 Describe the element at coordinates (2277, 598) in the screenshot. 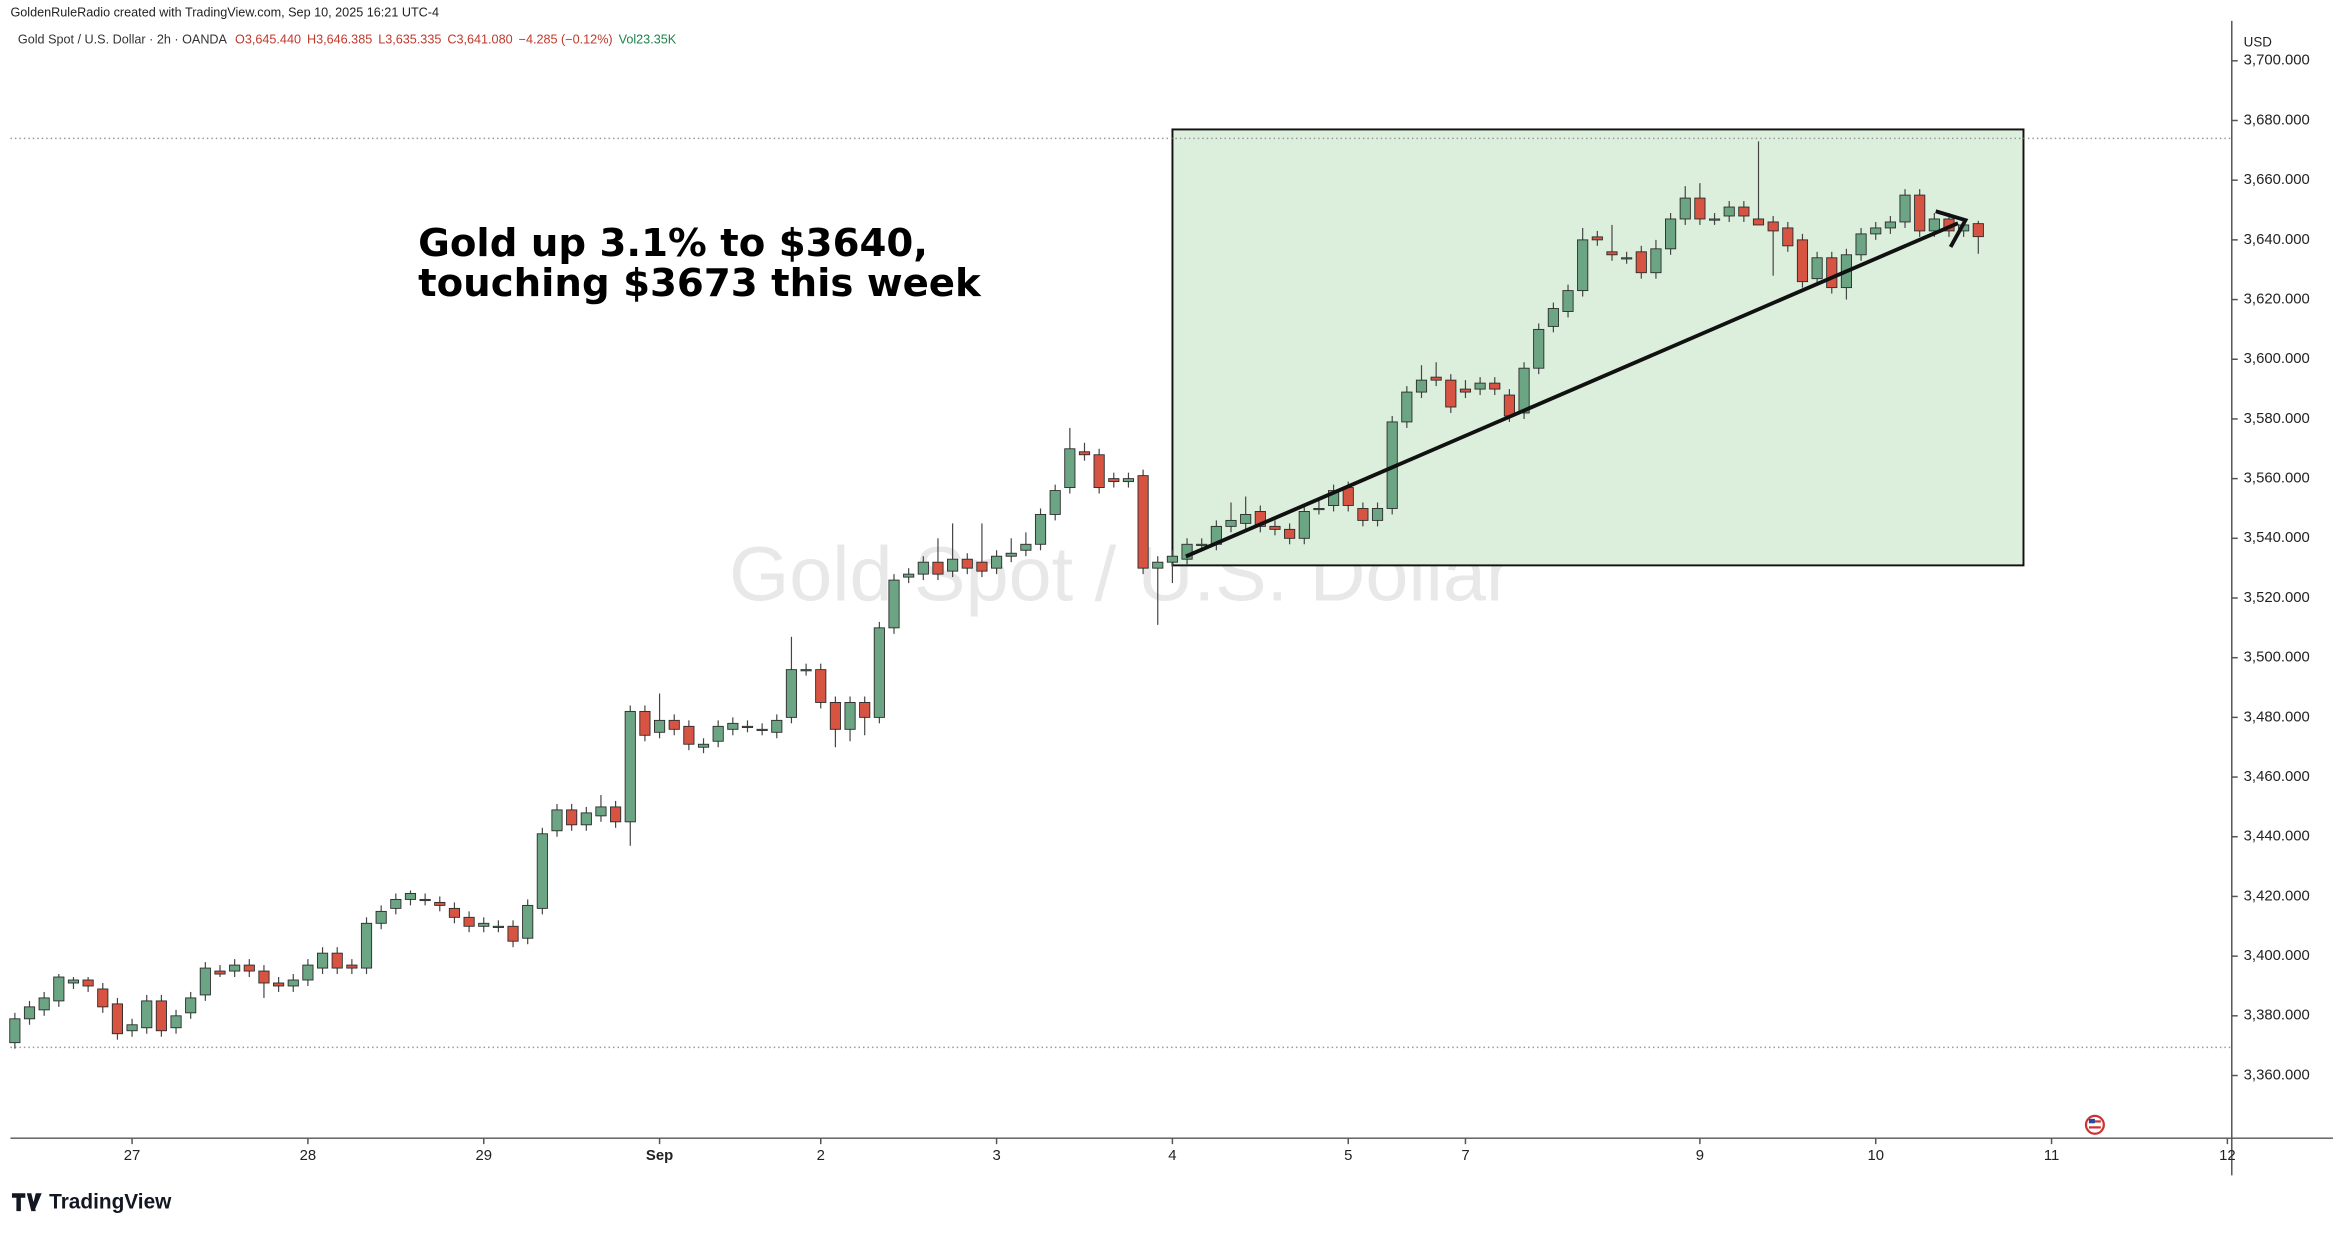

I see `y-tick-label: 3,520.000` at that location.